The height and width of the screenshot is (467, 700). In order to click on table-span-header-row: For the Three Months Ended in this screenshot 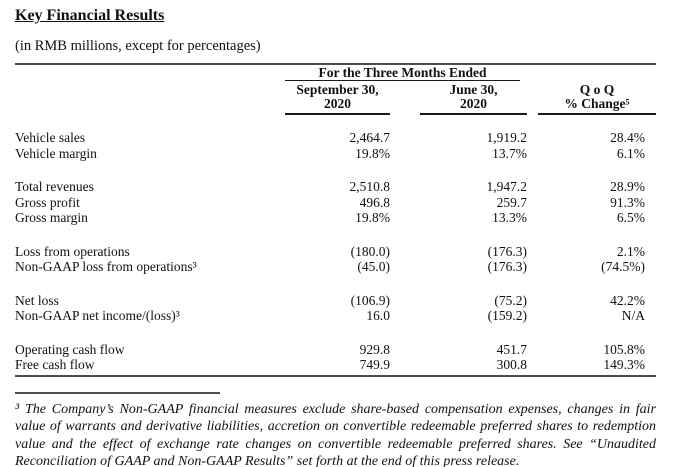, I will do `click(335, 73)`.